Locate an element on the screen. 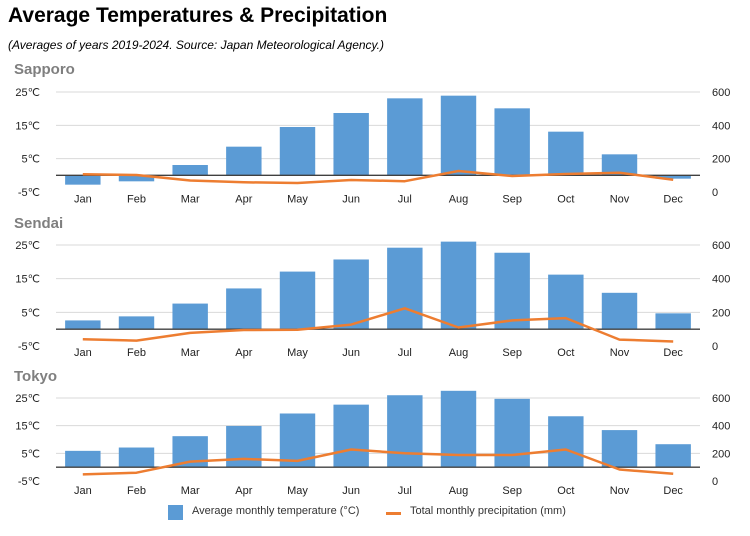 The image size is (750, 536). sendai-right-tick-label: 600 is located at coordinates (721, 246).